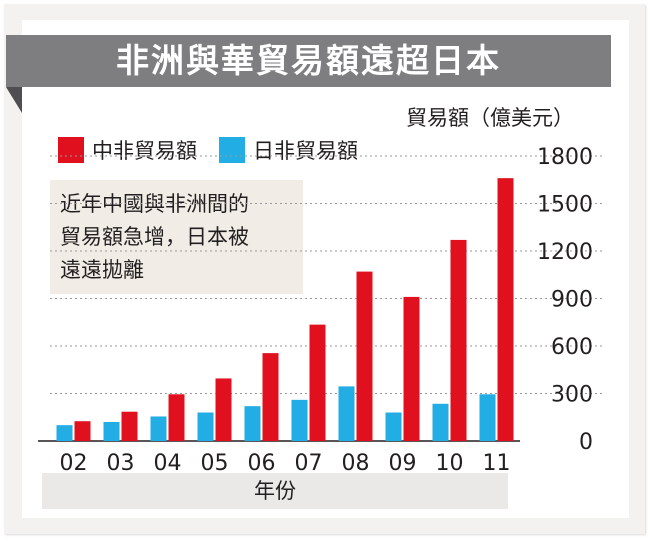 The image size is (651, 540). What do you see at coordinates (572, 347) in the screenshot?
I see `y-tick-label: 600` at bounding box center [572, 347].